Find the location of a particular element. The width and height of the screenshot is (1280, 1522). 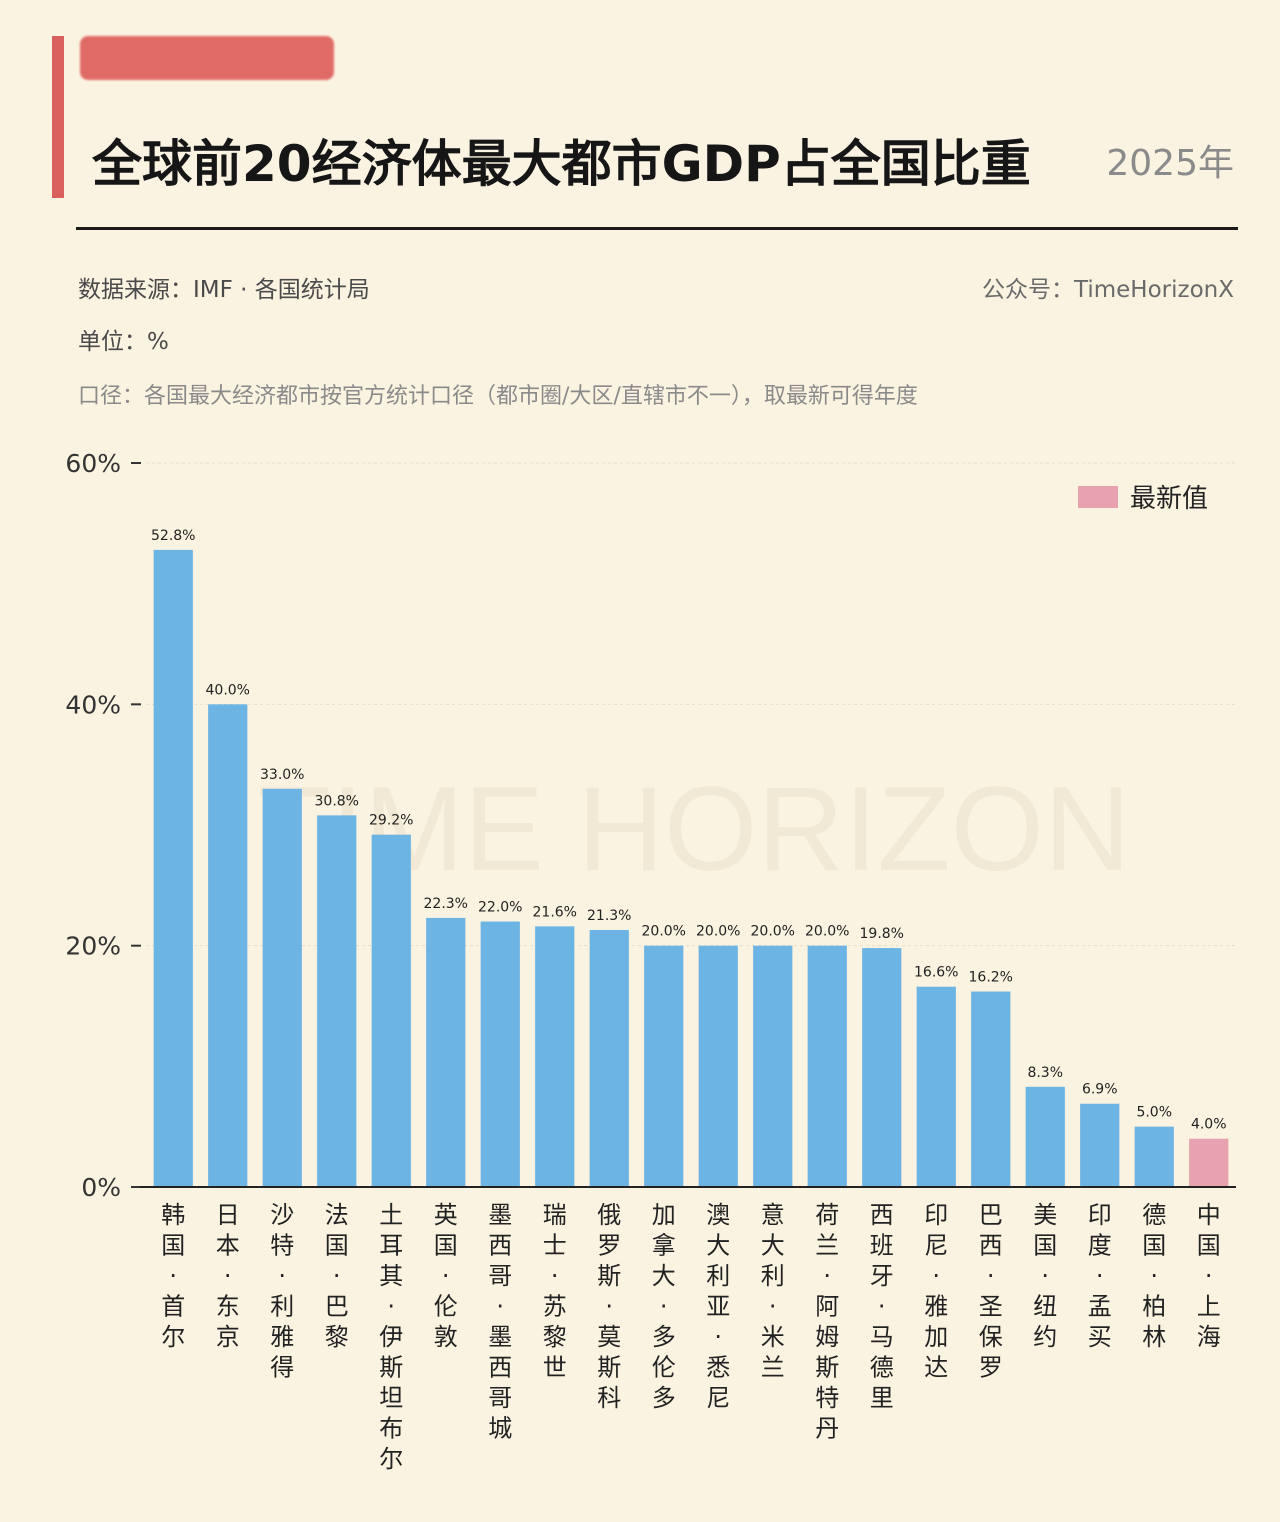

category-label-char: 哥 is located at coordinates (500, 1276).